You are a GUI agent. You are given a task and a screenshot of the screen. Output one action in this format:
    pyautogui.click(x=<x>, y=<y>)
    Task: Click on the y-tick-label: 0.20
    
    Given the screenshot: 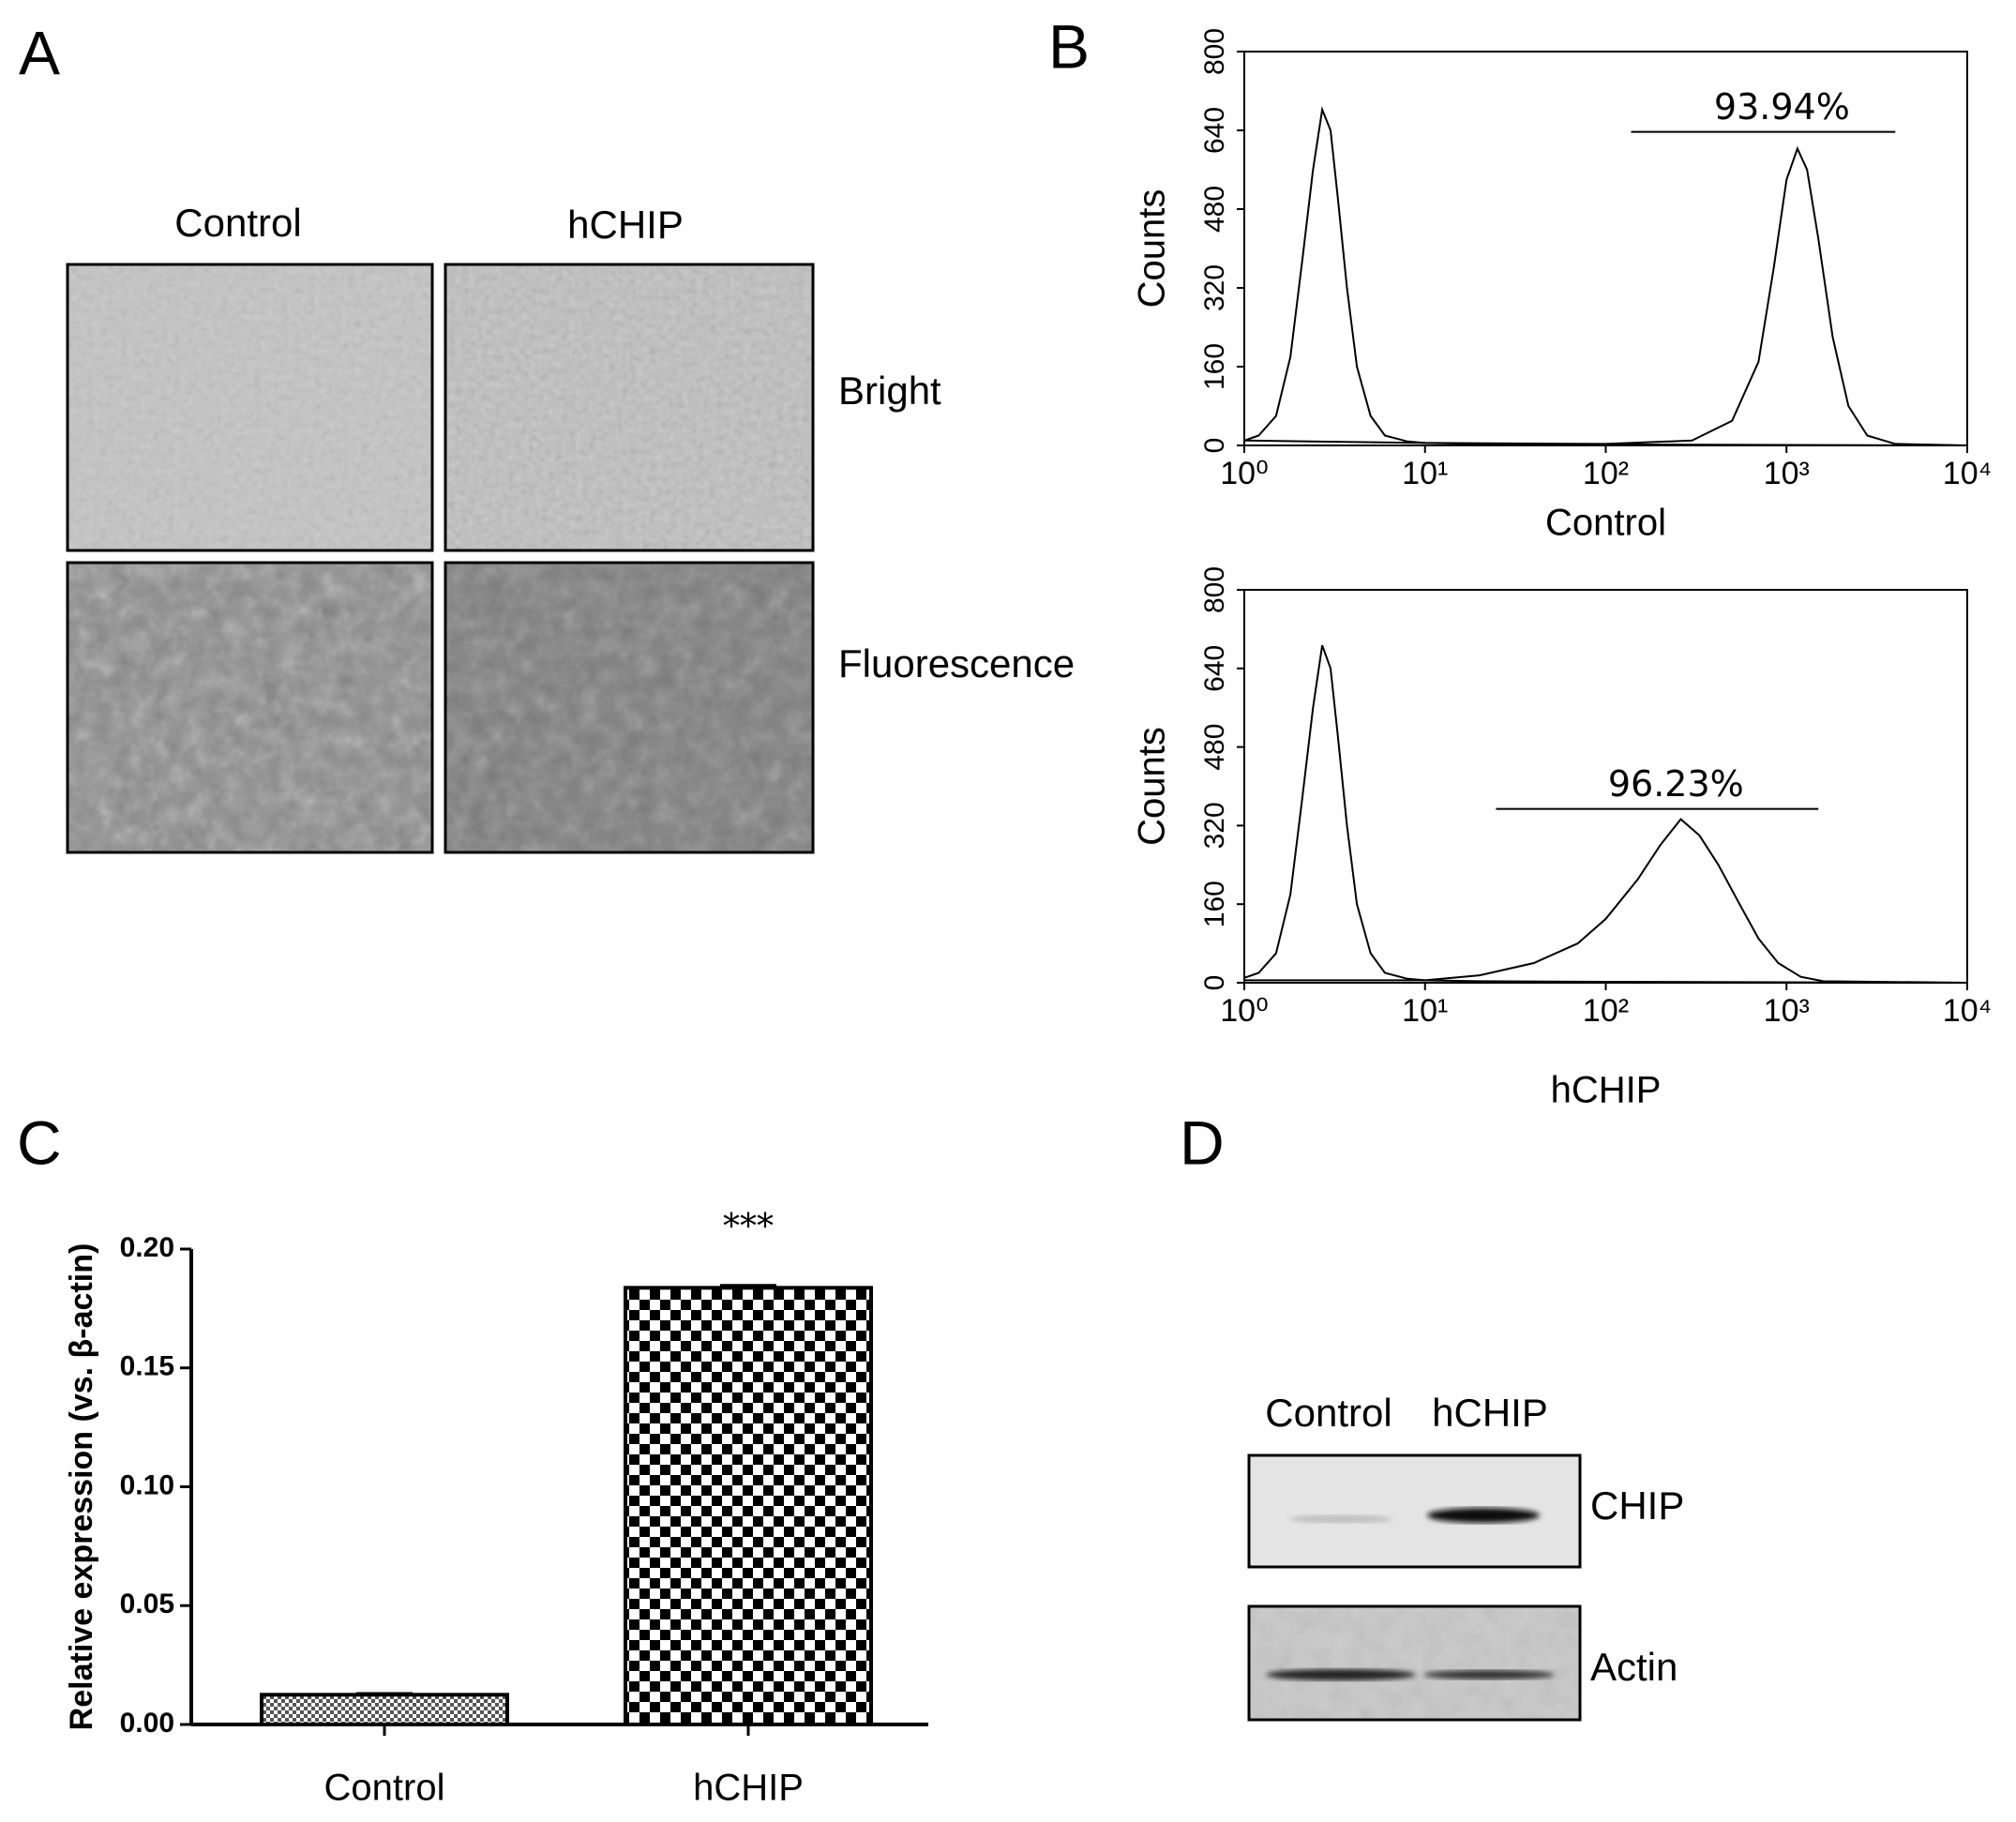 What is the action you would take?
    pyautogui.click(x=147, y=1247)
    